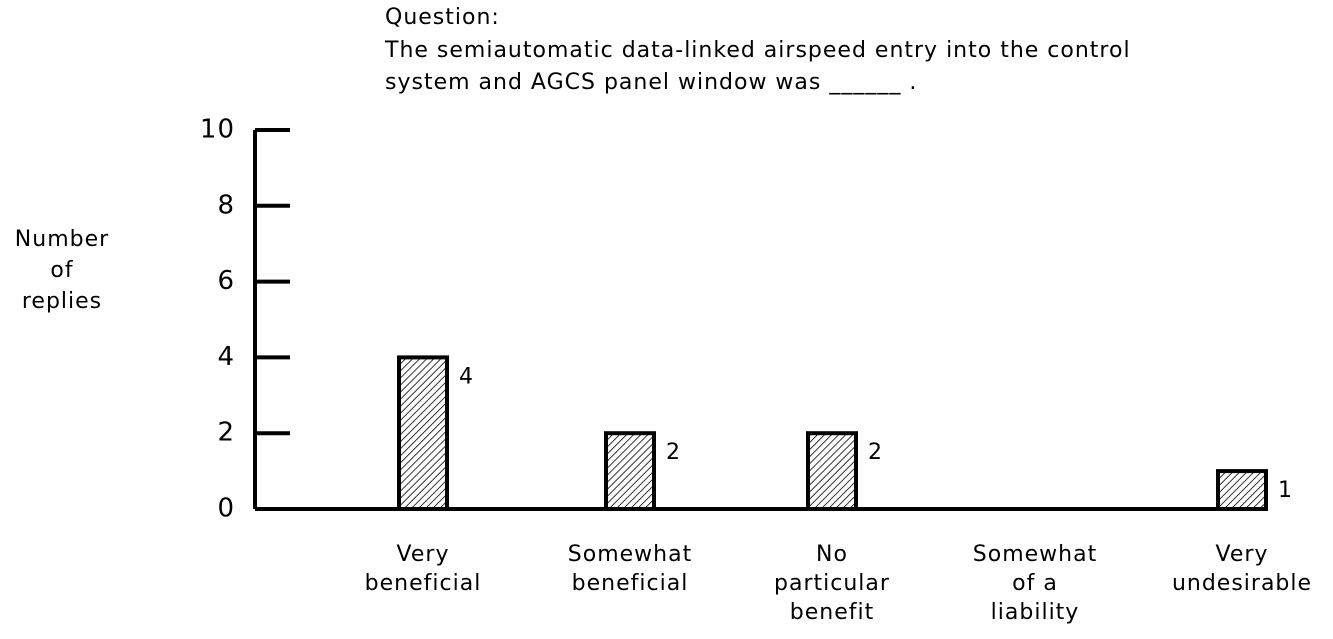 This screenshot has height=639, width=1333. Describe the element at coordinates (226, 433) in the screenshot. I see `y-tick-label: 2` at that location.